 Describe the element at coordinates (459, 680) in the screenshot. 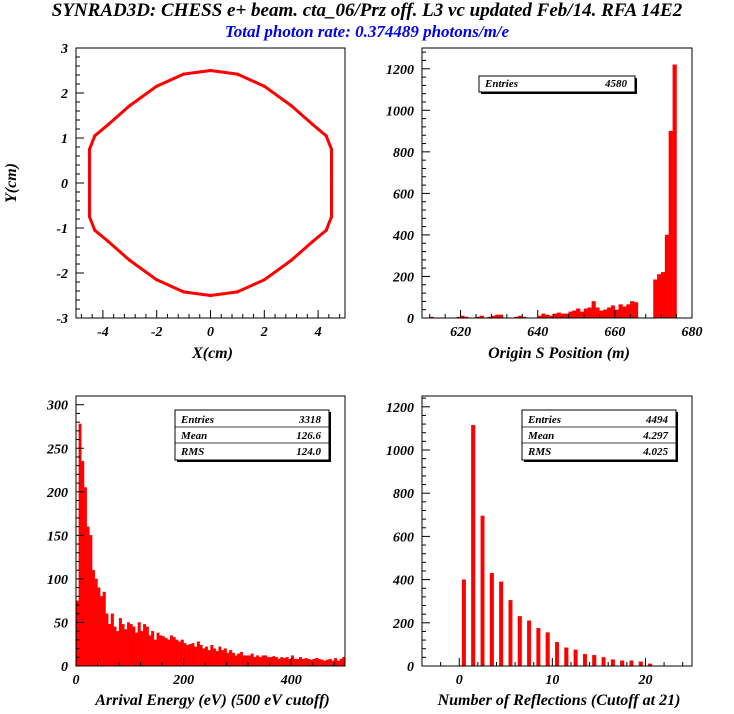

I see `x-tick-label: 0` at that location.